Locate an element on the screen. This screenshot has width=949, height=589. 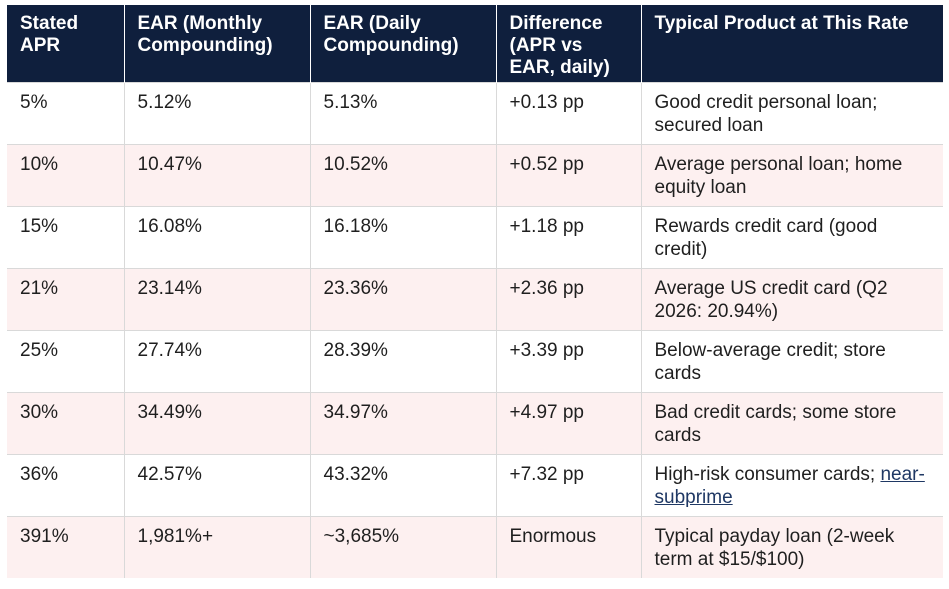
near-subprime-link: near-subprime is located at coordinates (789, 485).